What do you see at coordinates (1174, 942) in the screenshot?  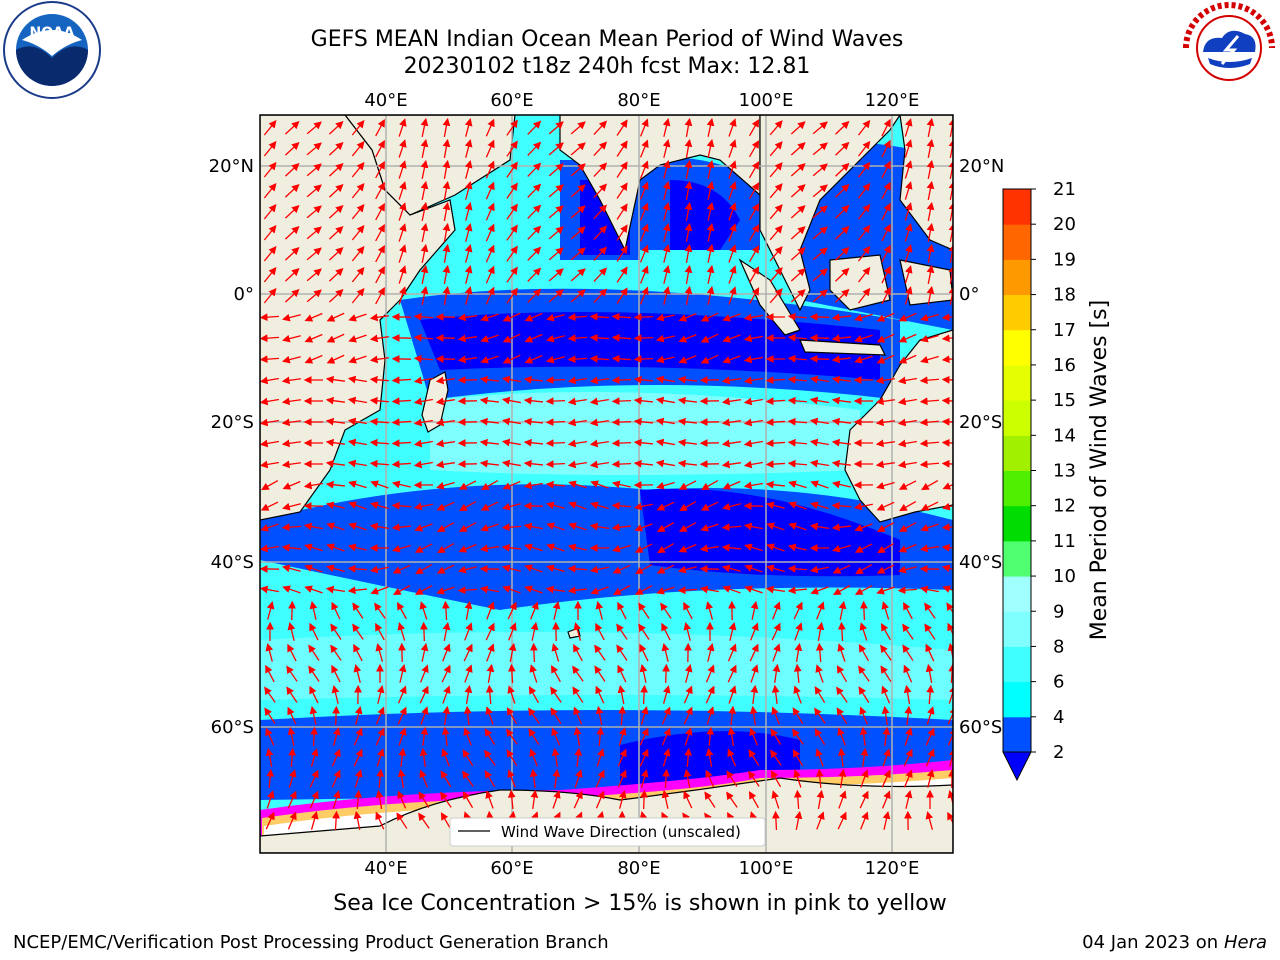 I see `footer-date: 04 Jan 2023 on Hera` at bounding box center [1174, 942].